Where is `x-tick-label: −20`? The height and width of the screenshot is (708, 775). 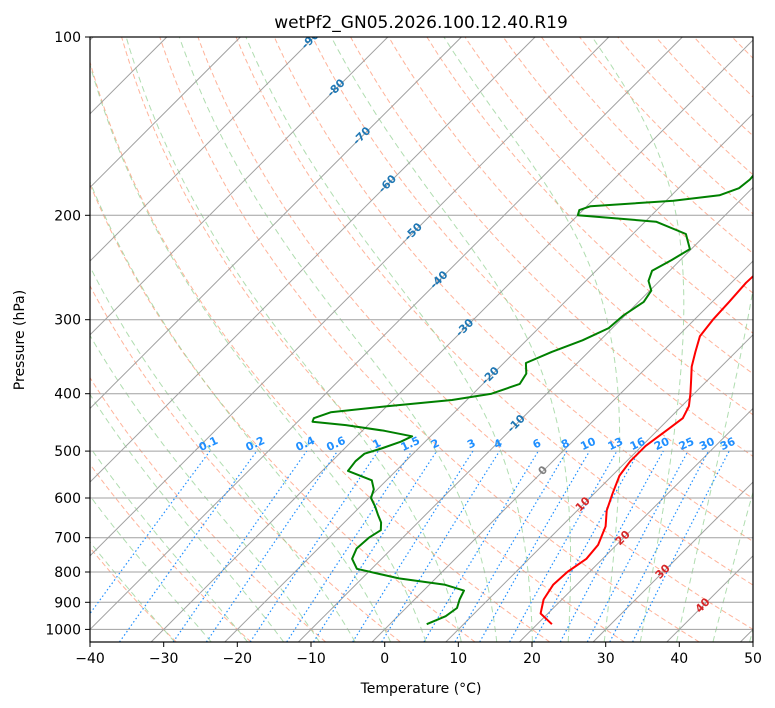
x-tick-label: −20 is located at coordinates (238, 659).